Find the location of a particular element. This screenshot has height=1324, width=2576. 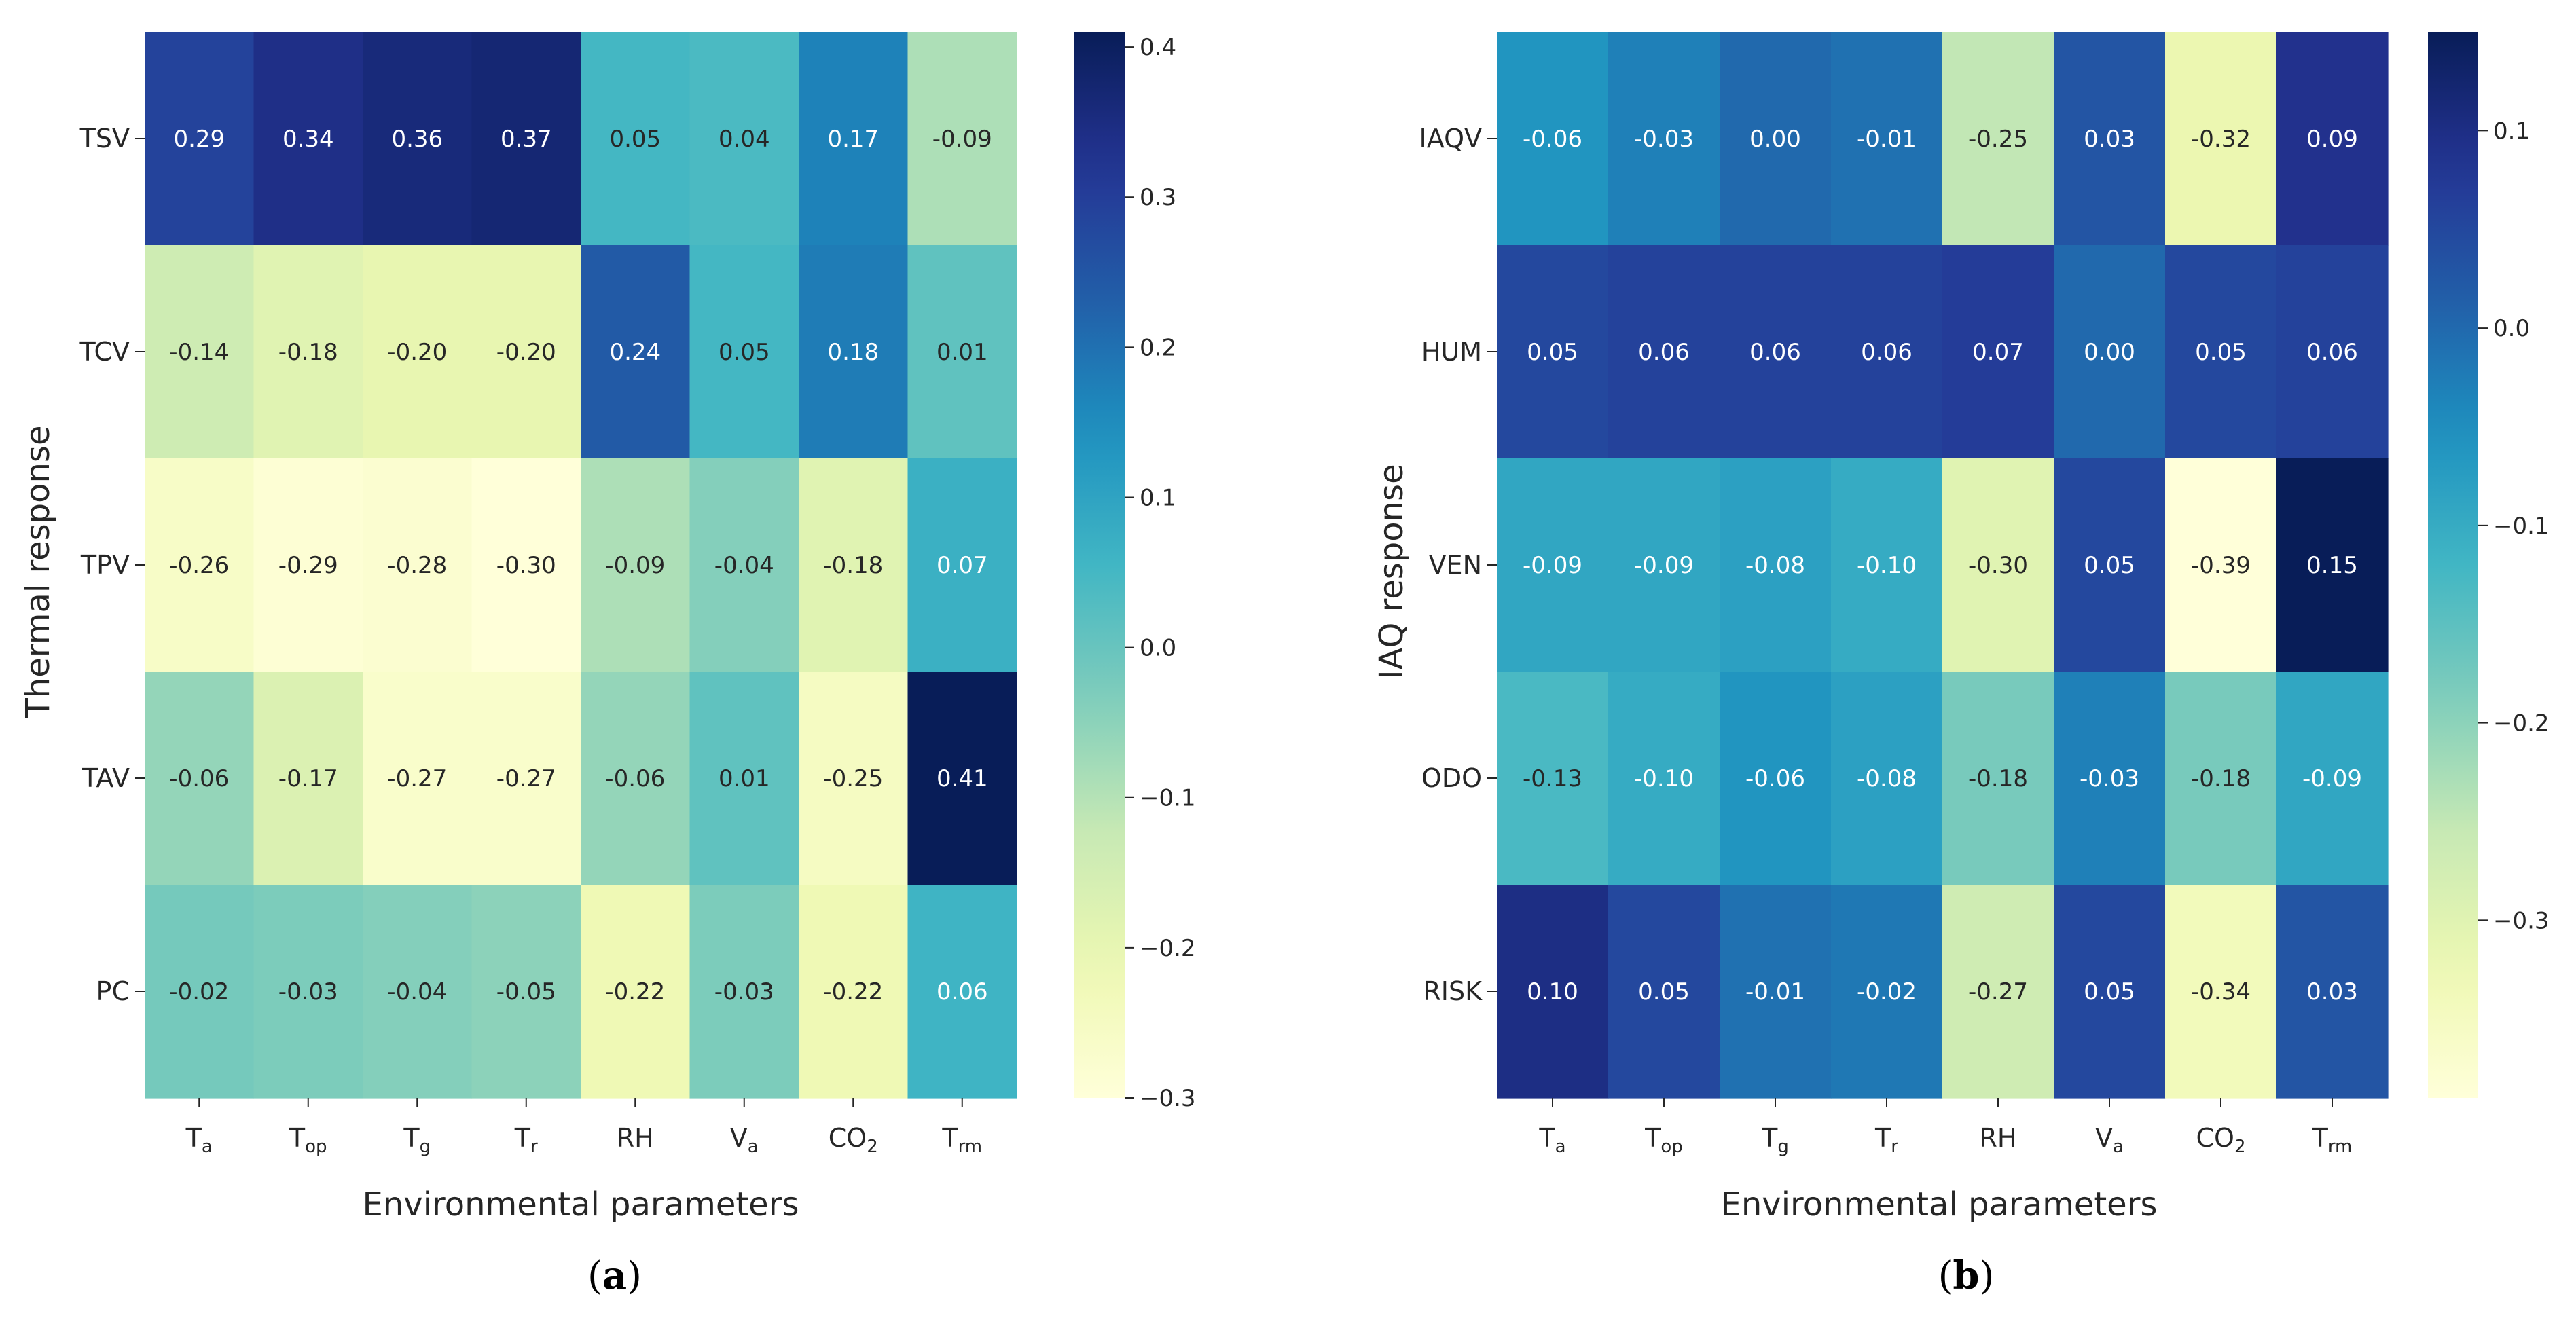

cell-value-label: 0.10 is located at coordinates (1552, 992).